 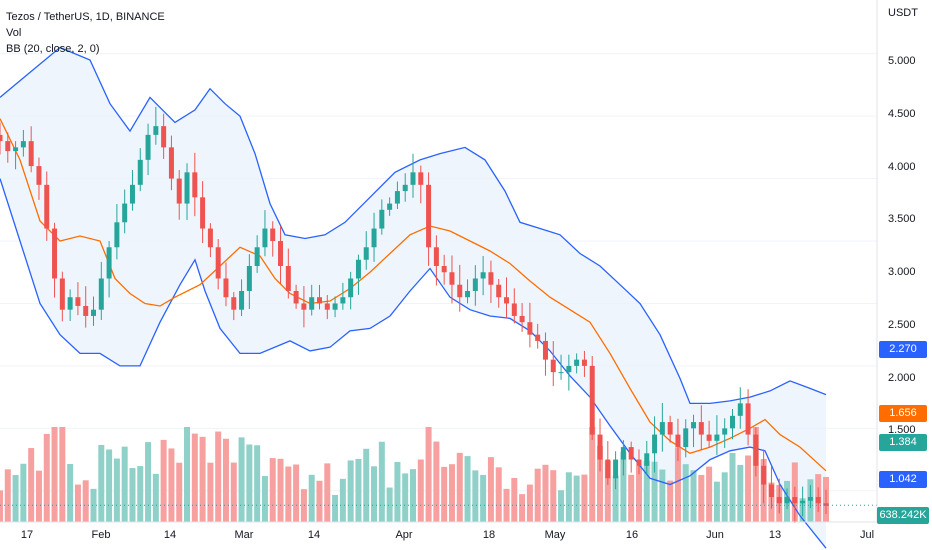 I want to click on last-price-badge: 1.384, so click(x=903, y=442).